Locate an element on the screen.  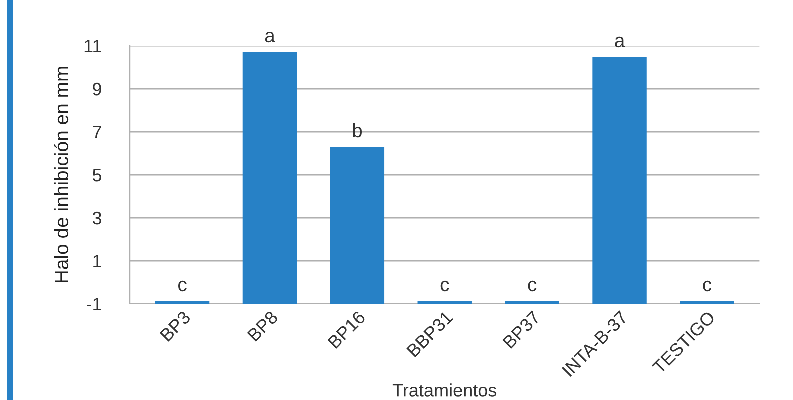
y-tick-label: 1 is located at coordinates (98, 261).